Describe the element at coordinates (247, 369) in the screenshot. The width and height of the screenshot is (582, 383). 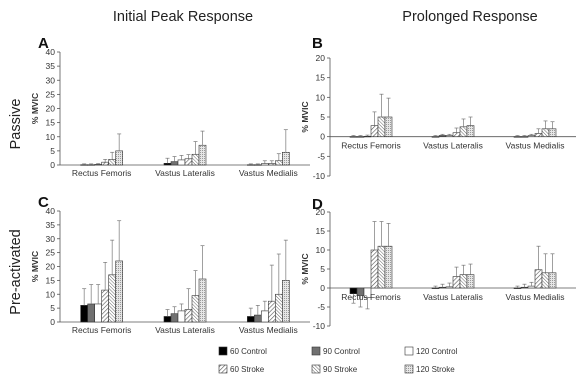
I see `legend-label: 60 Stroke` at that location.